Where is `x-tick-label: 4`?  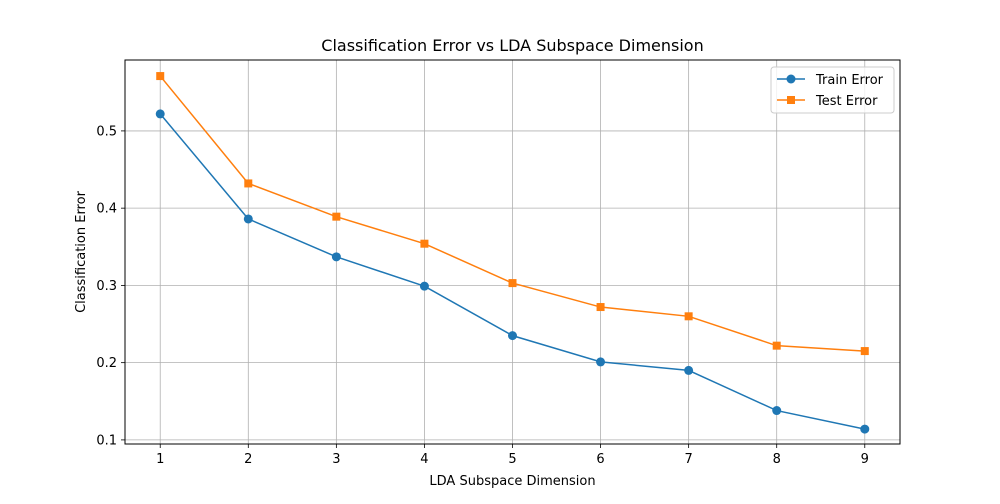
x-tick-label: 4 is located at coordinates (424, 459).